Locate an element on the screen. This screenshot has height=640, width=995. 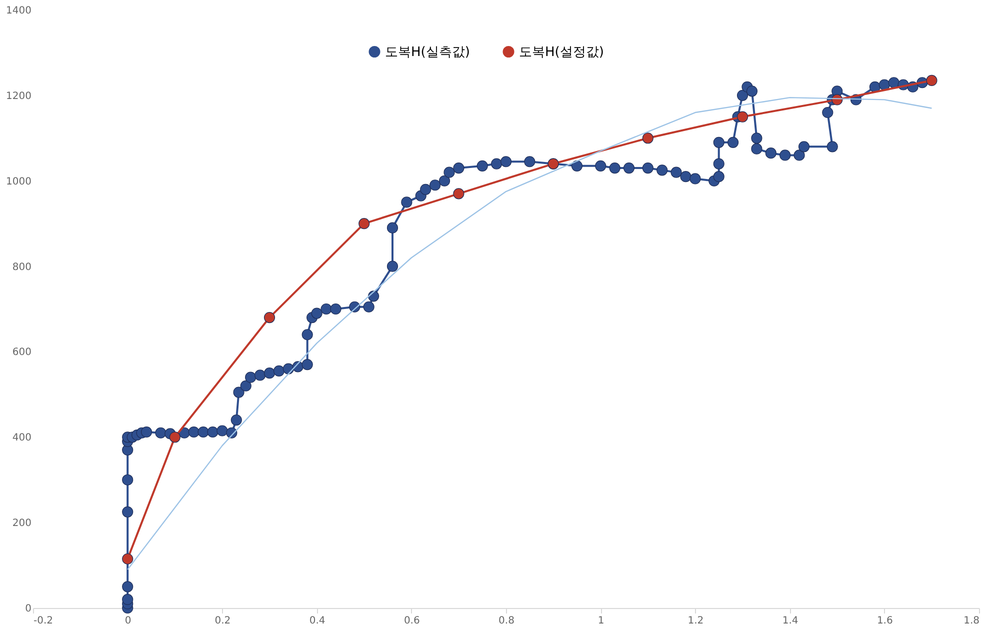
y-tick-label: 1000 is located at coordinates (19, 182).